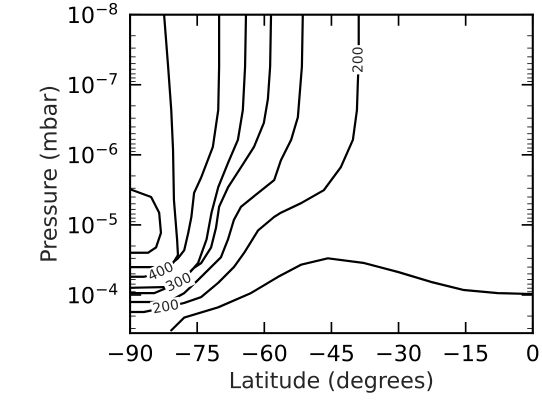 The image size is (542, 419). I want to click on y-axis-title: Pressure (mbar), so click(50, 173).